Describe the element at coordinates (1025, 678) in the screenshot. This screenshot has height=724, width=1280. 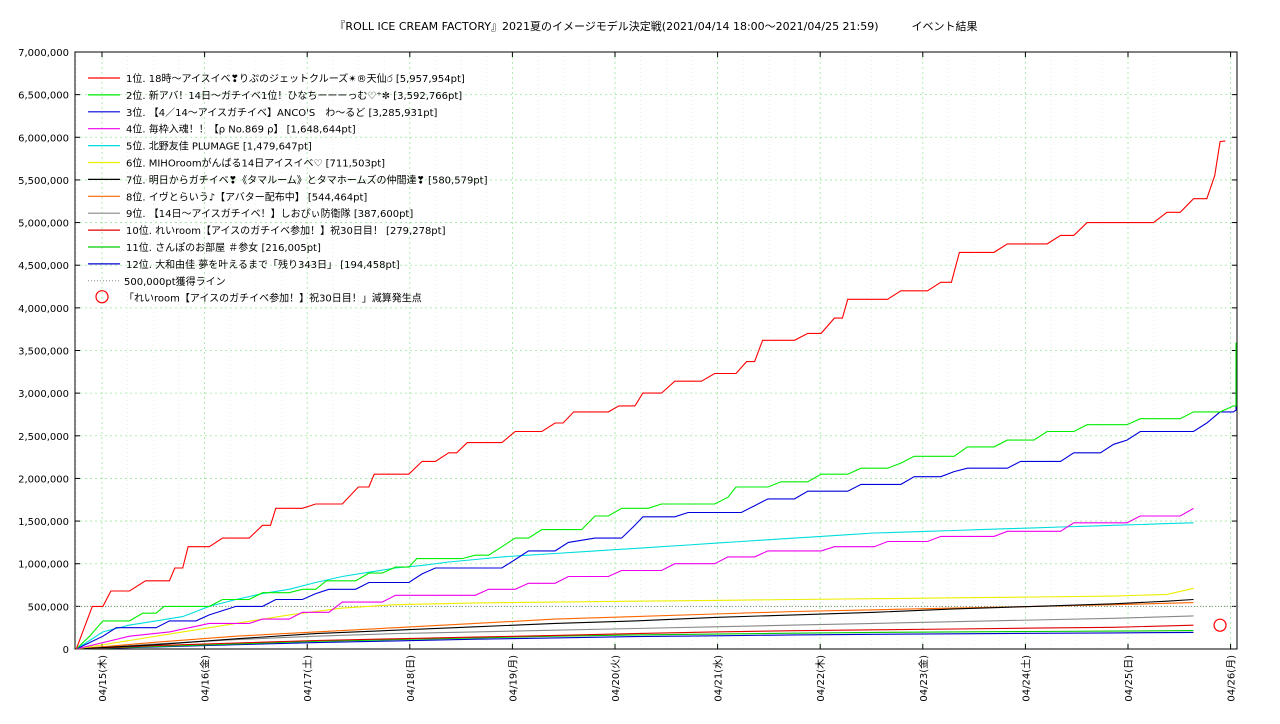
I see `x-tick-label: 04/24(土)` at that location.